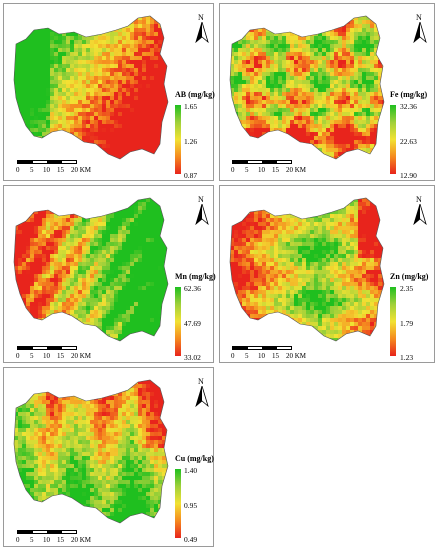 Image resolution: width=438 pixels, height=550 pixels. Describe the element at coordinates (191, 470) in the screenshot. I see `legend-max: 1.40` at that location.